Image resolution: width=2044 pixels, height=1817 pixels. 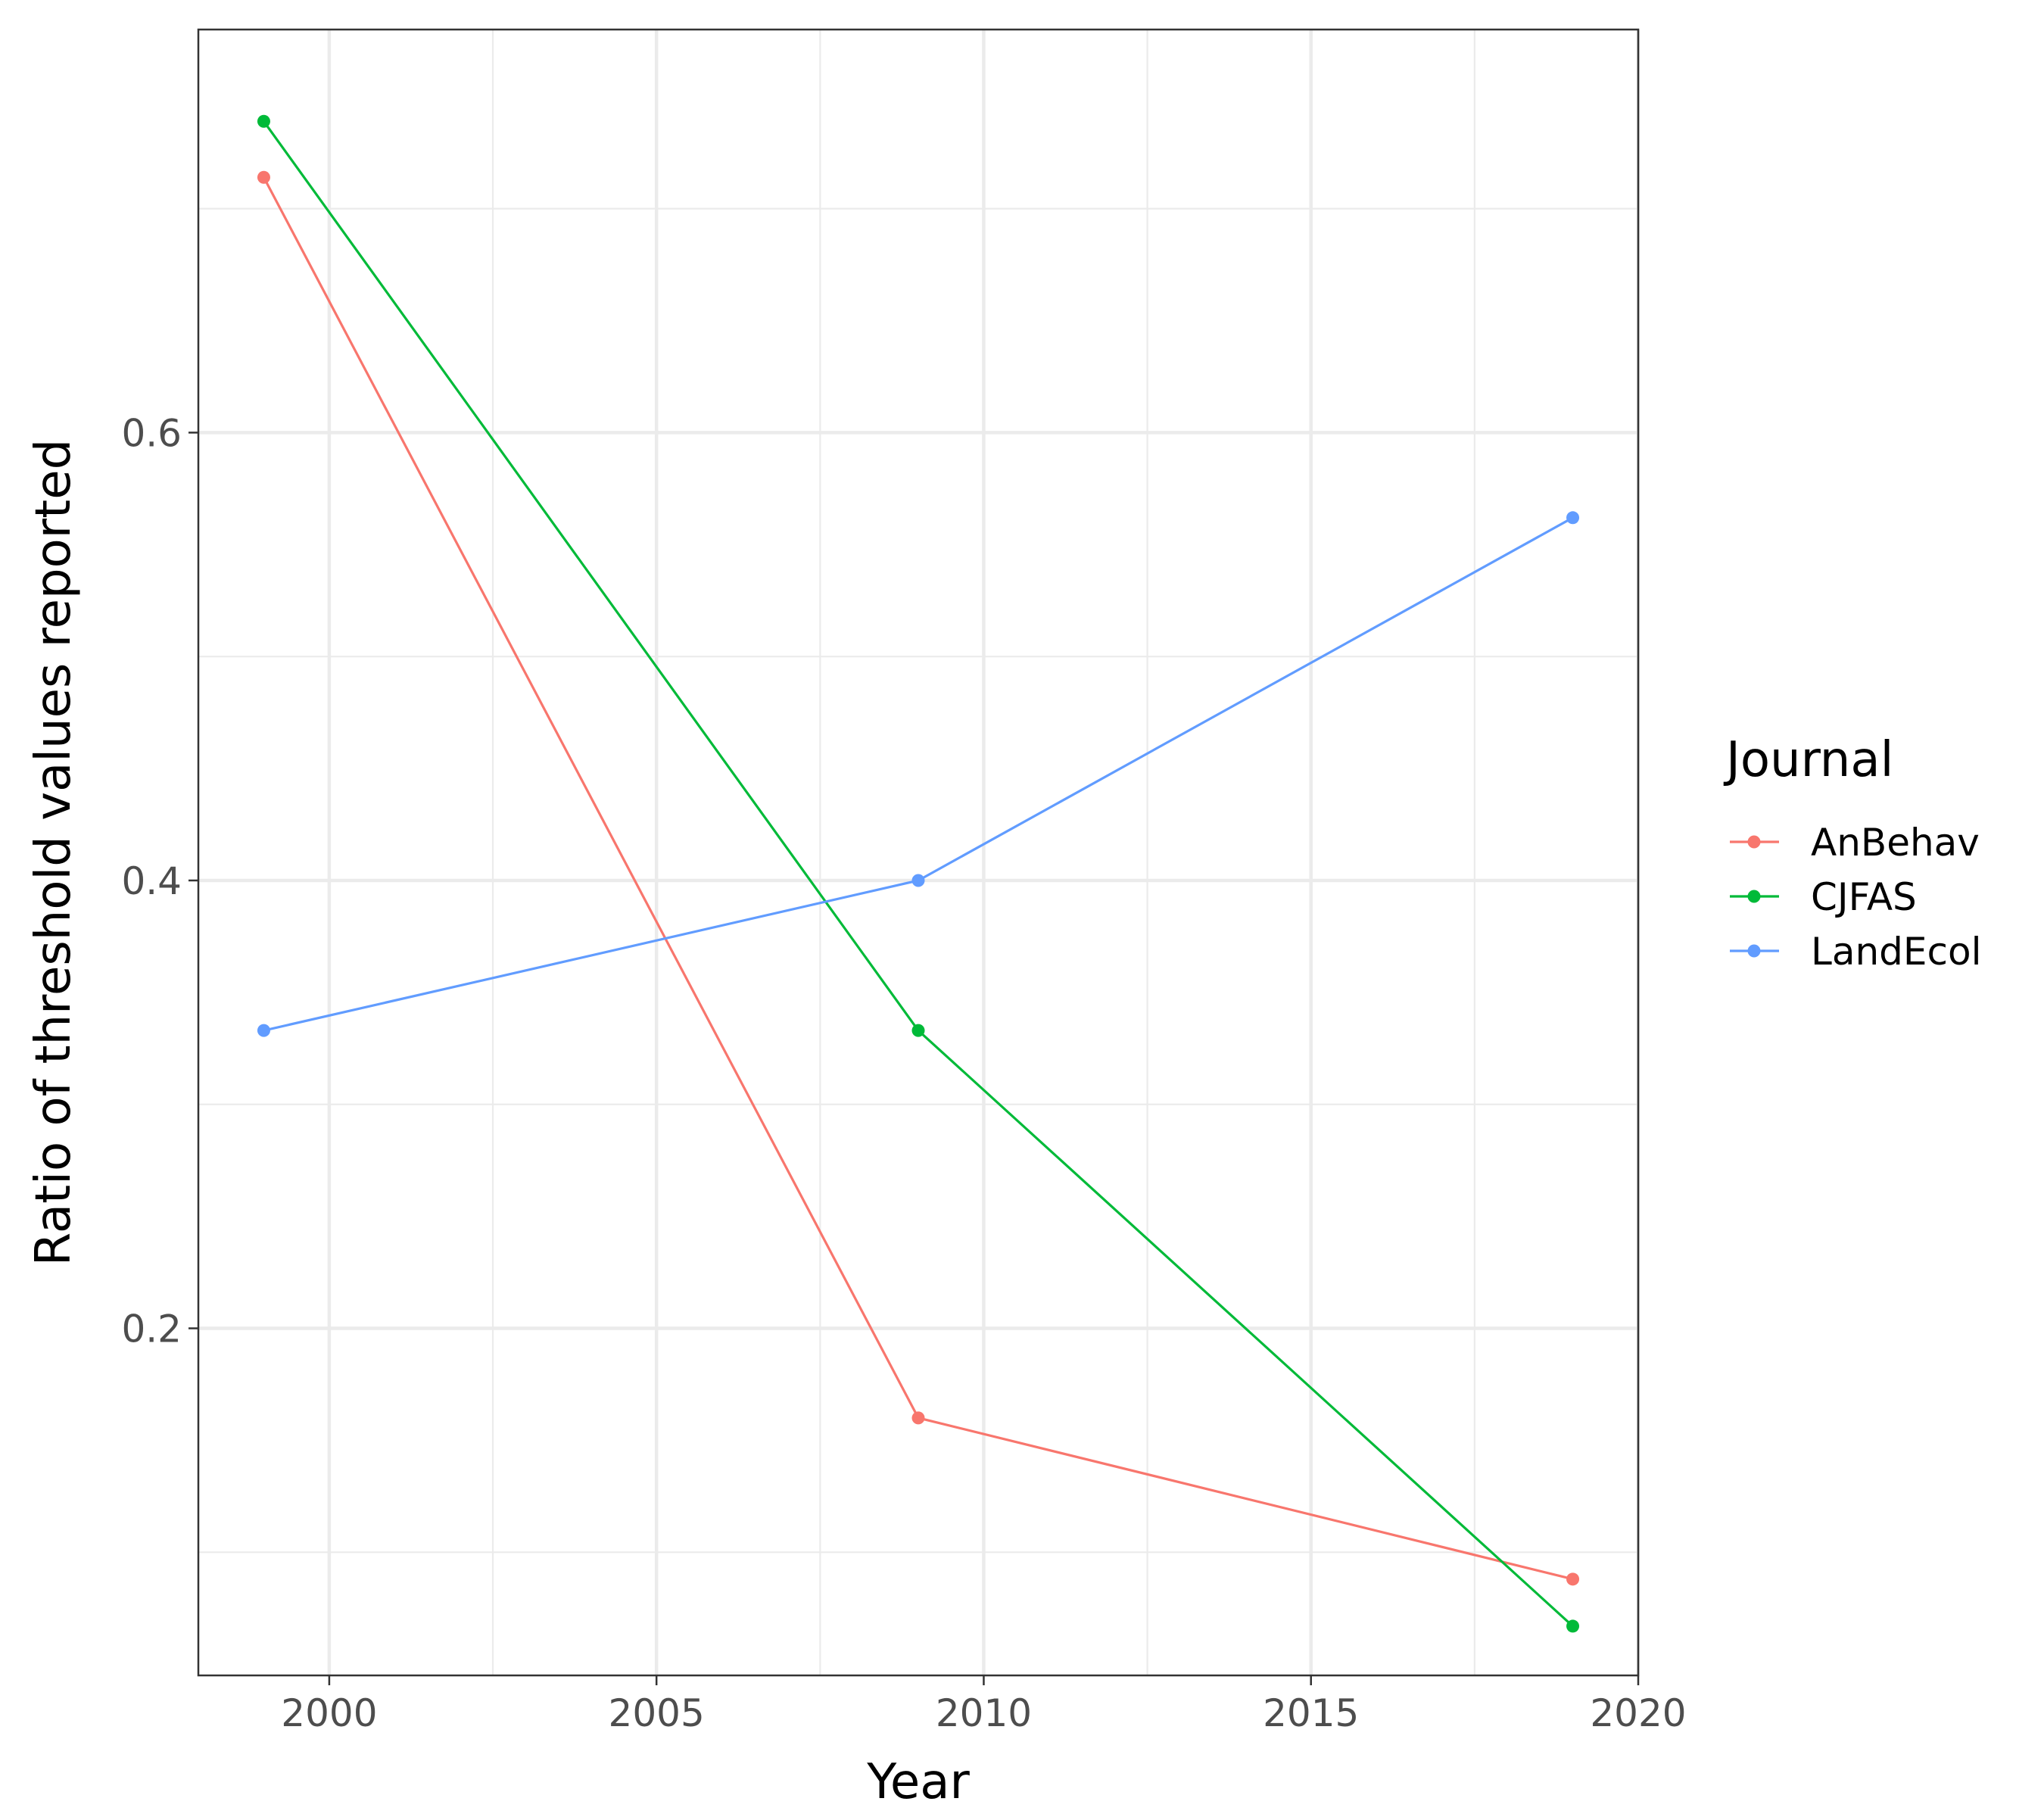 I want to click on x-tick-label: 2000, so click(x=329, y=1713).